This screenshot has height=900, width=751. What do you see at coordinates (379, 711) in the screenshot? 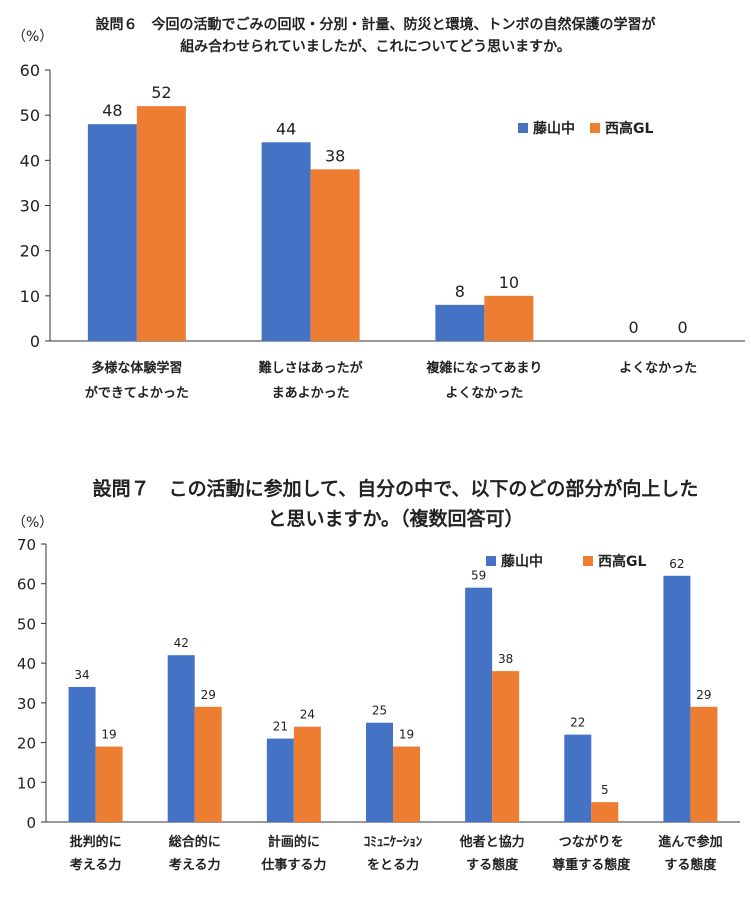
I see `data-label: 25` at bounding box center [379, 711].